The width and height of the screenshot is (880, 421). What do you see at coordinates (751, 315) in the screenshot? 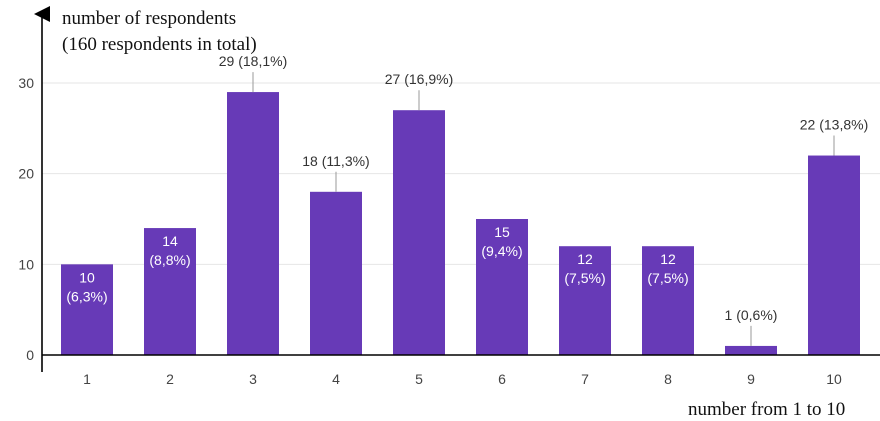
I see `data-label: 1 (0,6%)` at bounding box center [751, 315].